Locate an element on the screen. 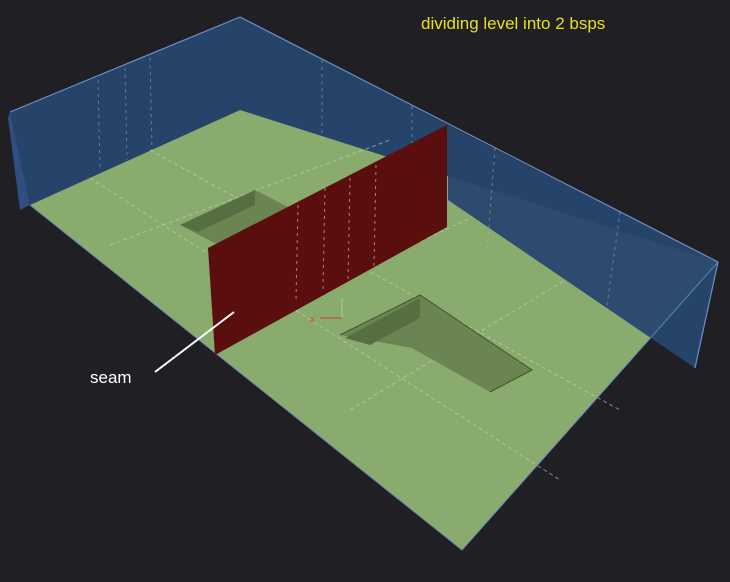 The width and height of the screenshot is (730, 582). seam-leader-line is located at coordinates (194, 342).